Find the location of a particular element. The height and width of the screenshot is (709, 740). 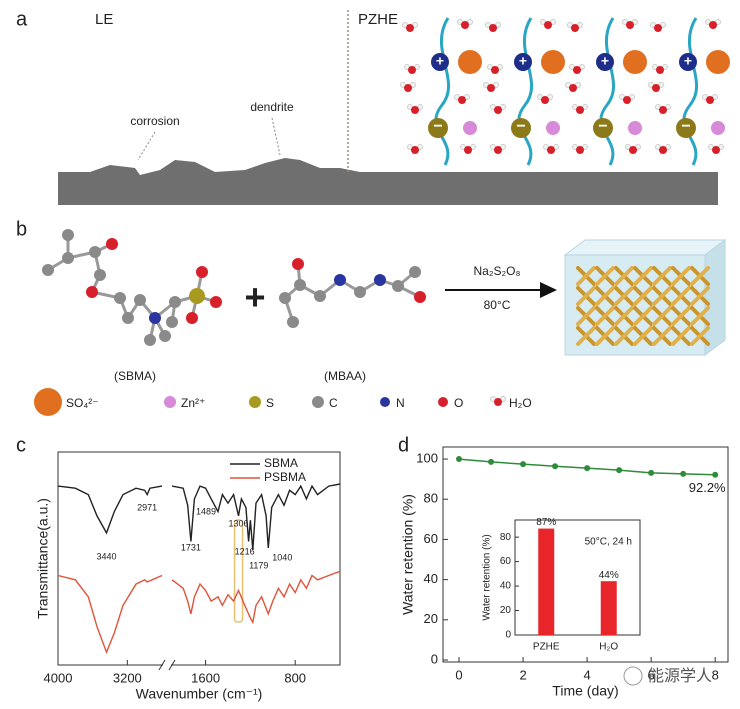

peak-label: 1040 is located at coordinates (282, 557).